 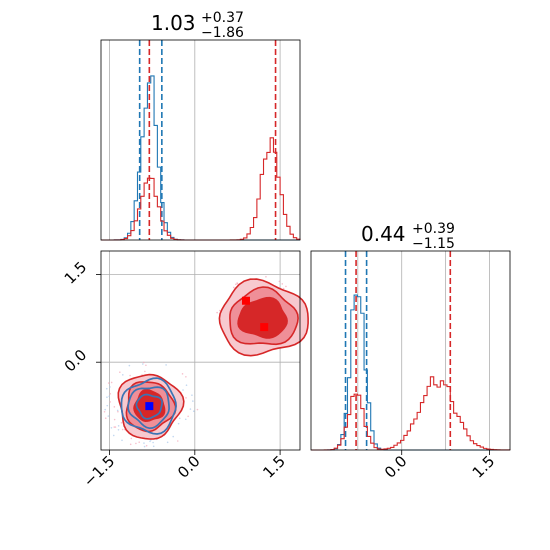 I want to click on top-panel-title-plus: +0.37, so click(x=222, y=18).